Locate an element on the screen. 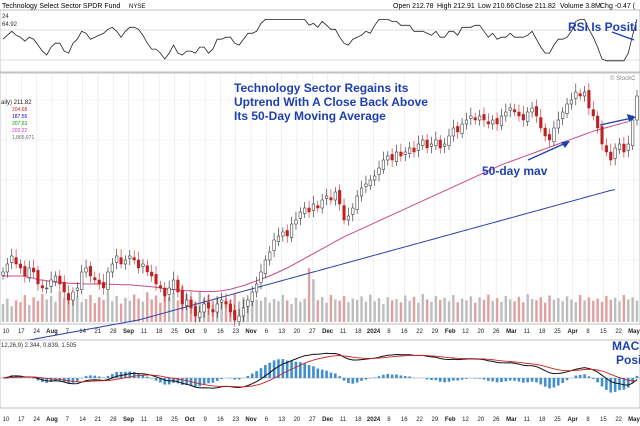  x-tick-label: 21 is located at coordinates (98, 332).